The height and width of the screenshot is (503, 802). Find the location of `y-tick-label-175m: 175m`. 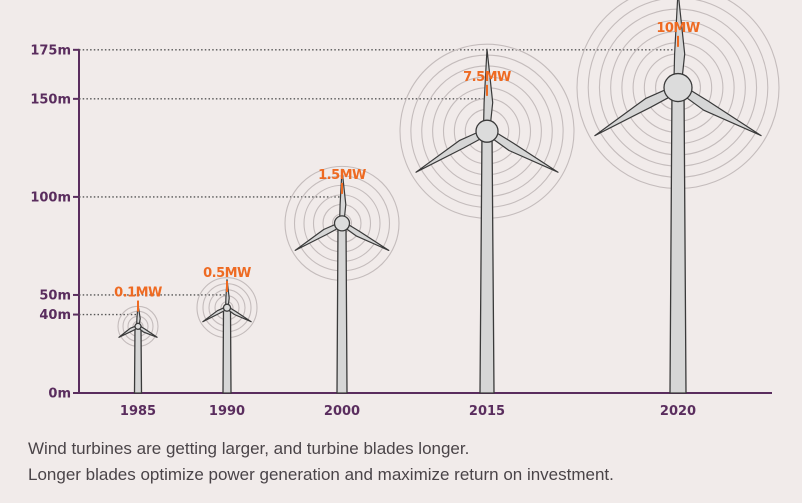

y-tick-label-175m: 175m is located at coordinates (50, 50).